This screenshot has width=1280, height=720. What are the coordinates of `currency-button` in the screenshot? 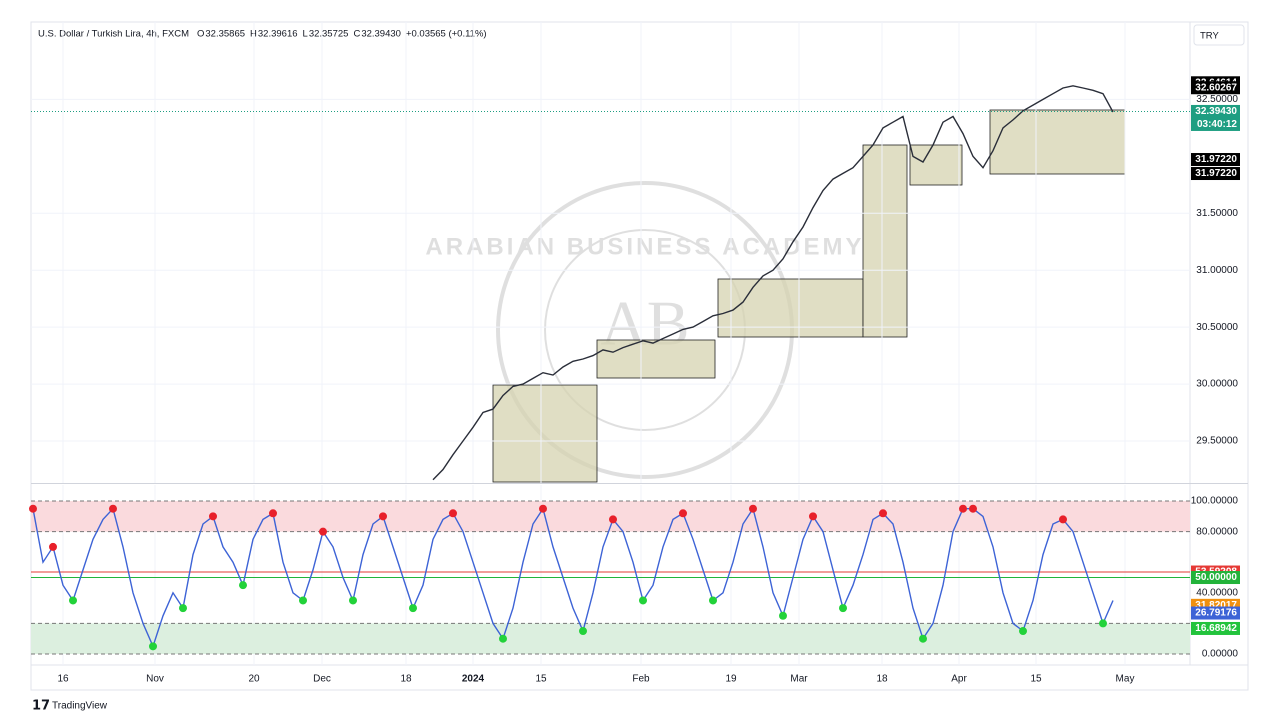 It's located at (1219, 35).